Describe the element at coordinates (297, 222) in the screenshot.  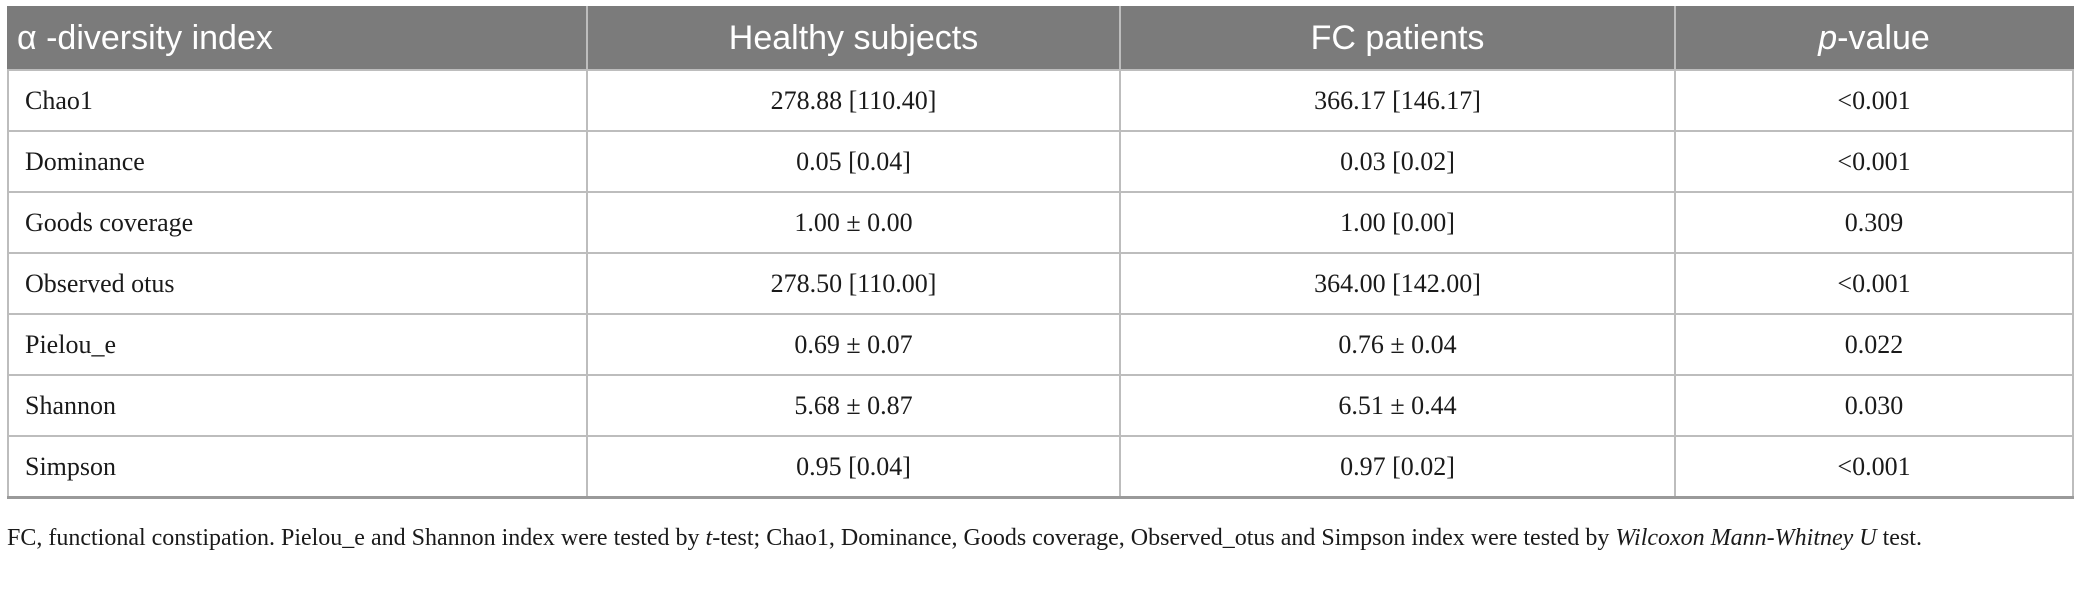
I see `cell-index: Goods coverage` at that location.